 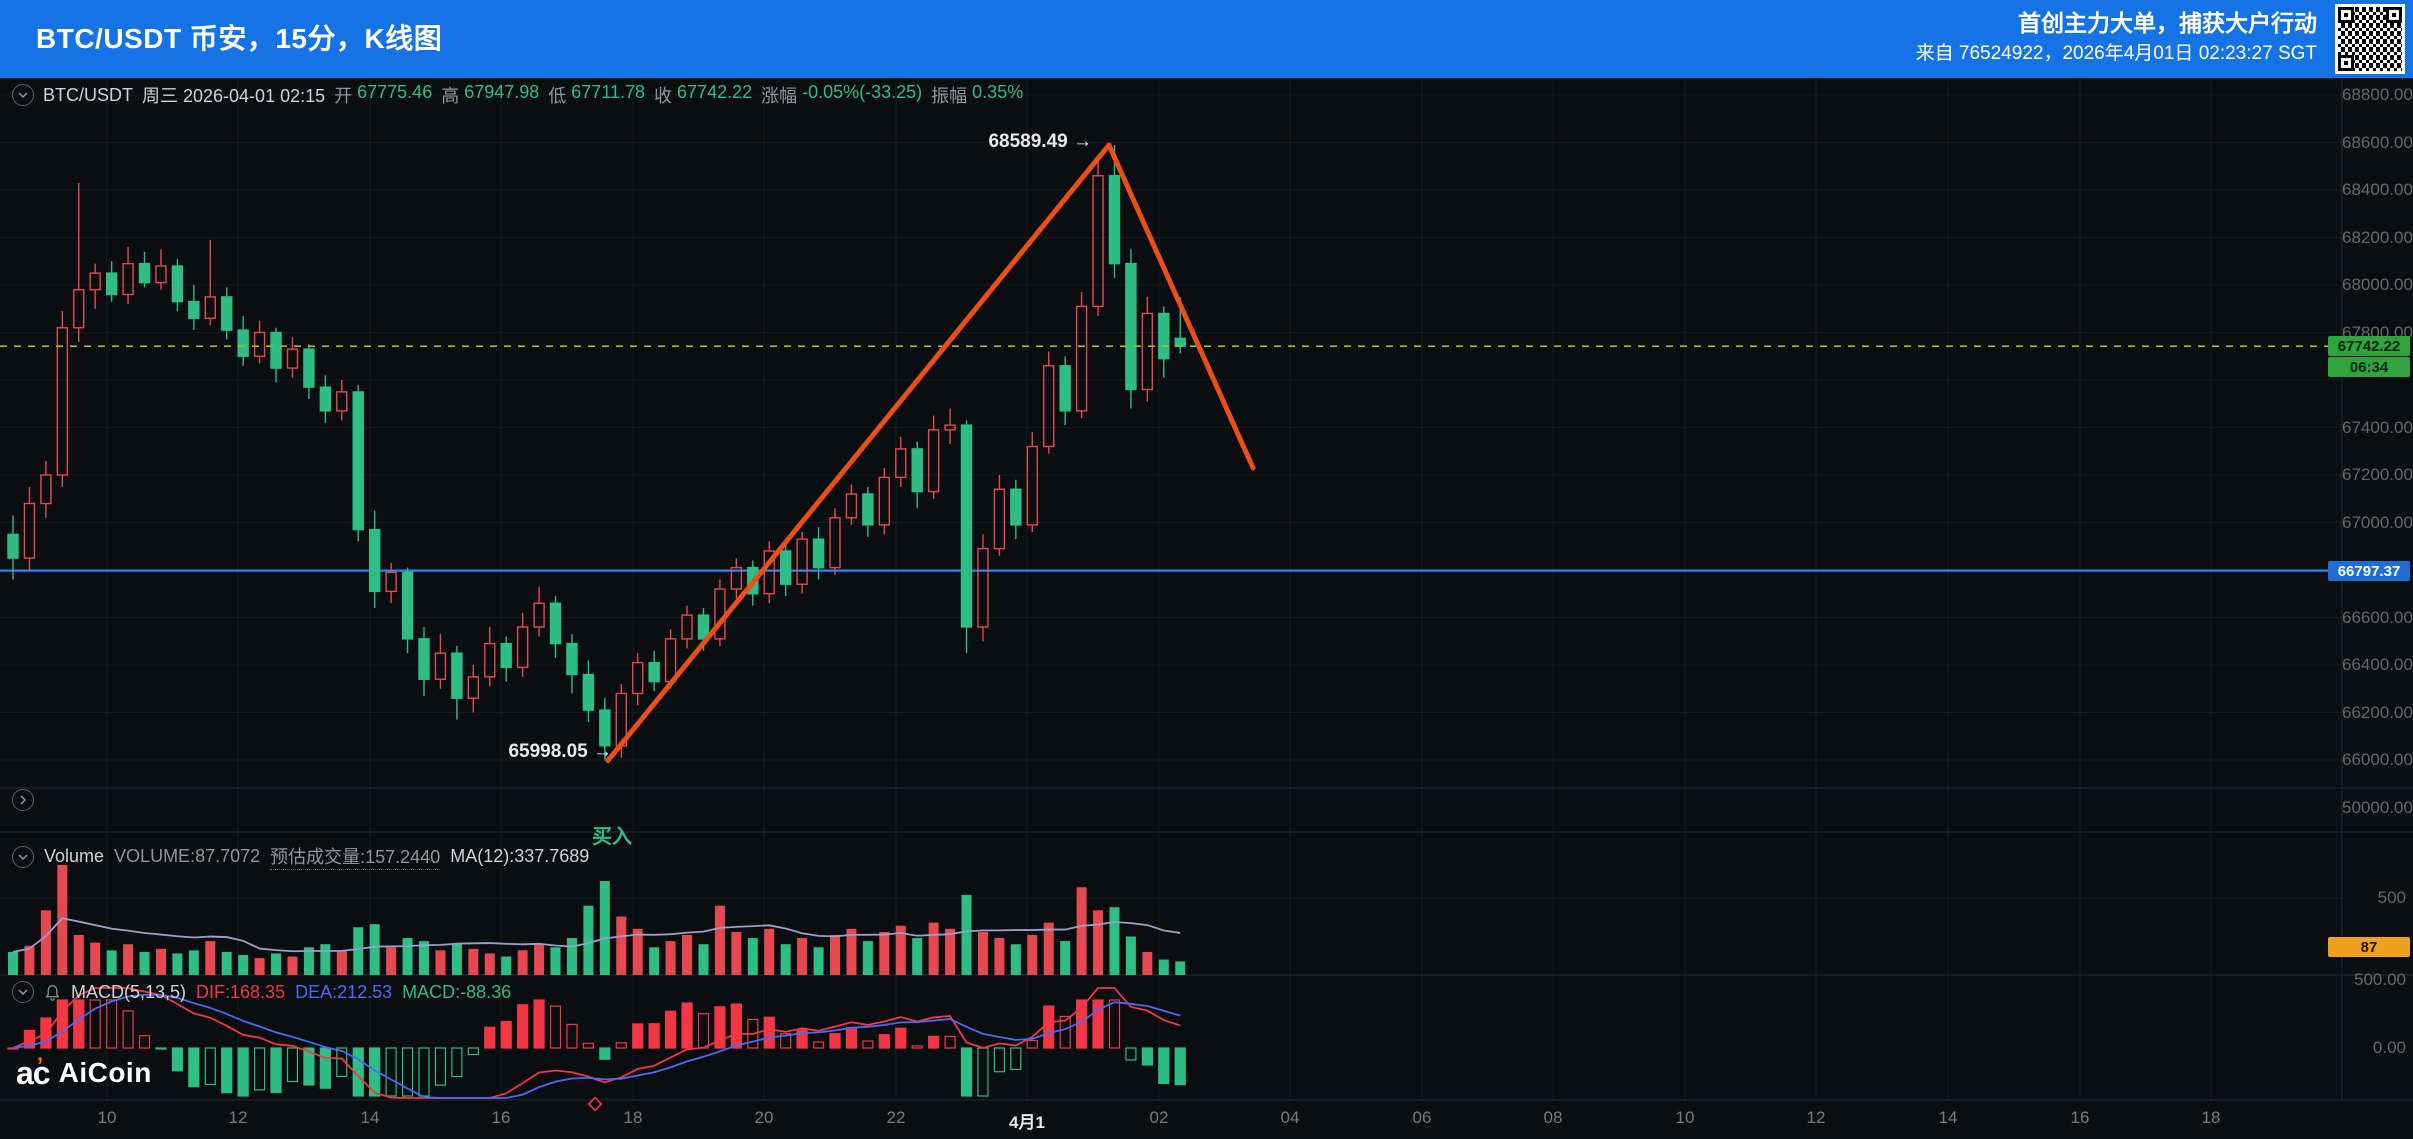 What do you see at coordinates (608, 92) in the screenshot?
I see `low-value: 67711.78` at bounding box center [608, 92].